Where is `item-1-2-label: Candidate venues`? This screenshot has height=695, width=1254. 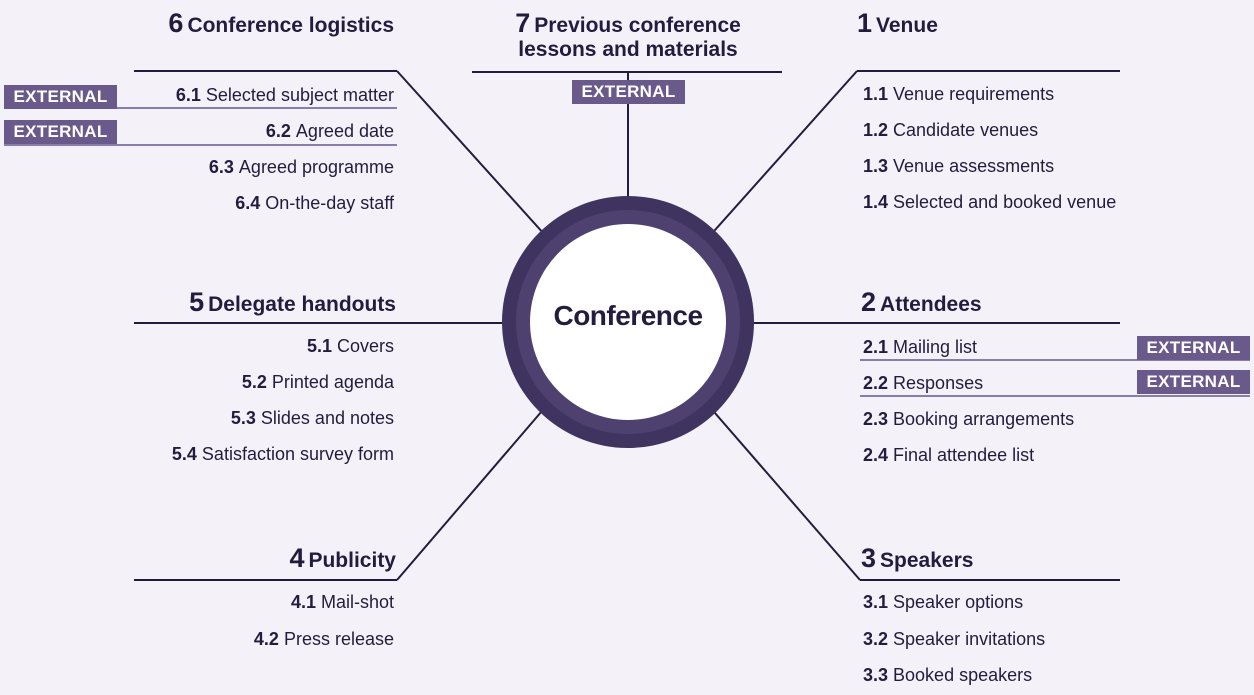 item-1-2-label: Candidate venues is located at coordinates (966, 130).